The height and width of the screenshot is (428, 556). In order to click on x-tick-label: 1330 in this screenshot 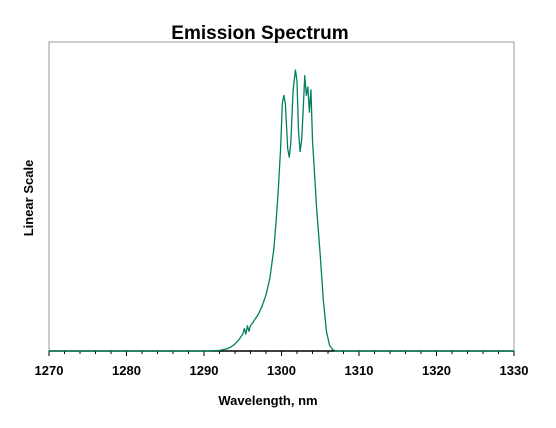, I will do `click(514, 370)`.